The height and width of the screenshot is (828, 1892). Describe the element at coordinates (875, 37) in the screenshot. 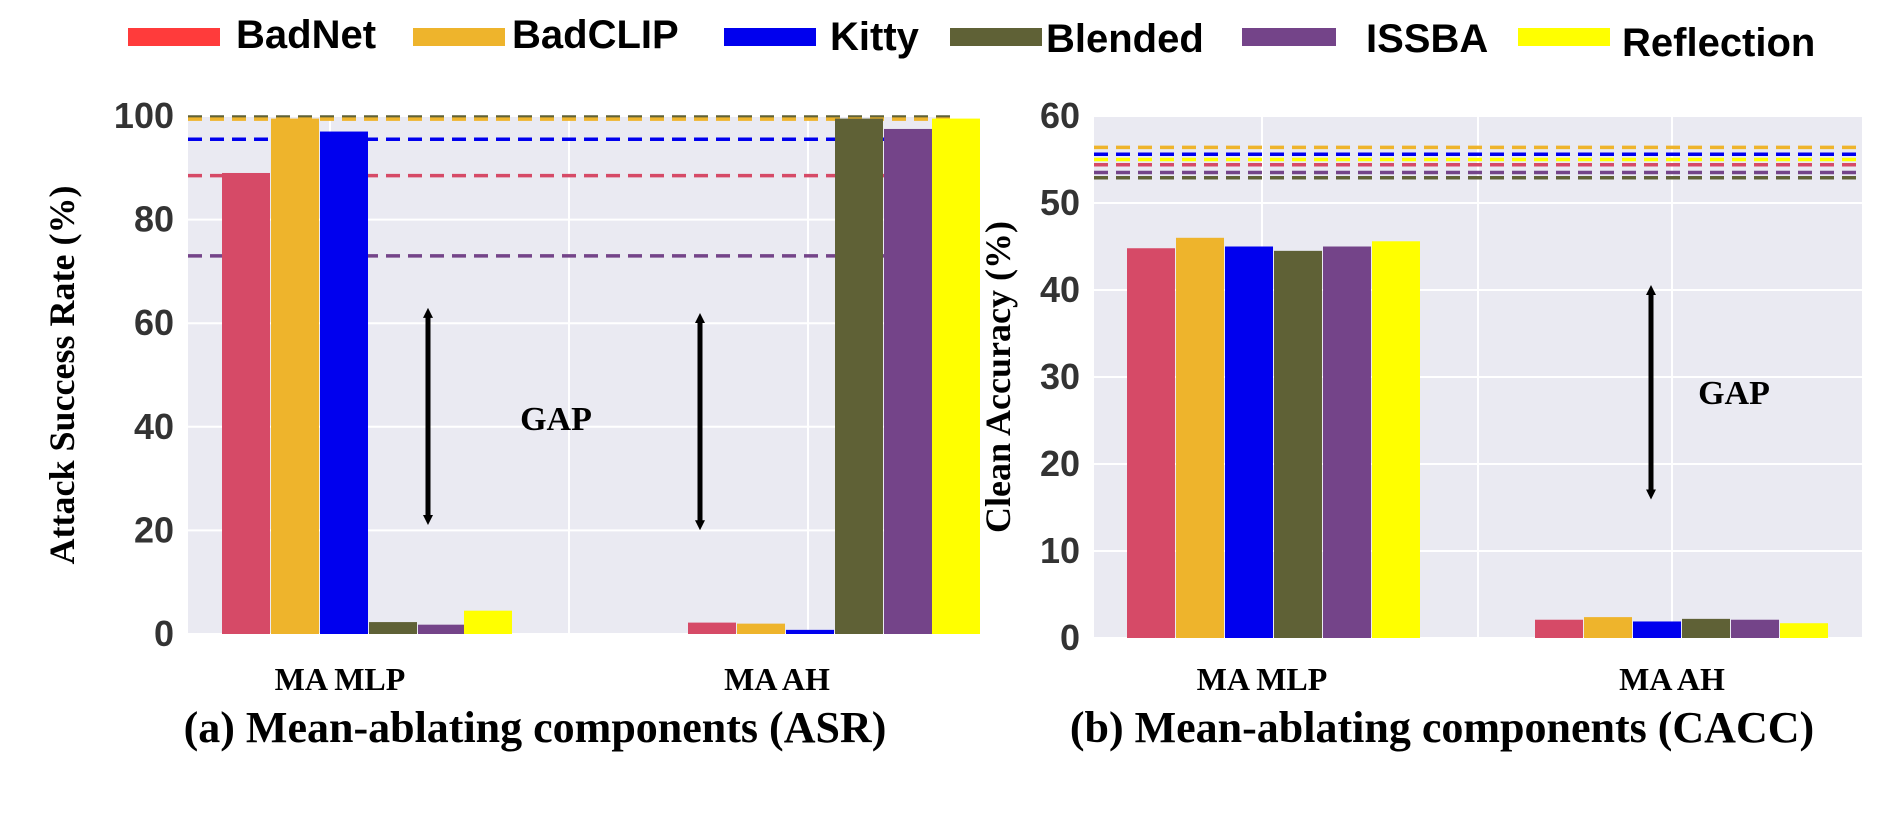

I see `legend-label-kitty: Kitty` at that location.